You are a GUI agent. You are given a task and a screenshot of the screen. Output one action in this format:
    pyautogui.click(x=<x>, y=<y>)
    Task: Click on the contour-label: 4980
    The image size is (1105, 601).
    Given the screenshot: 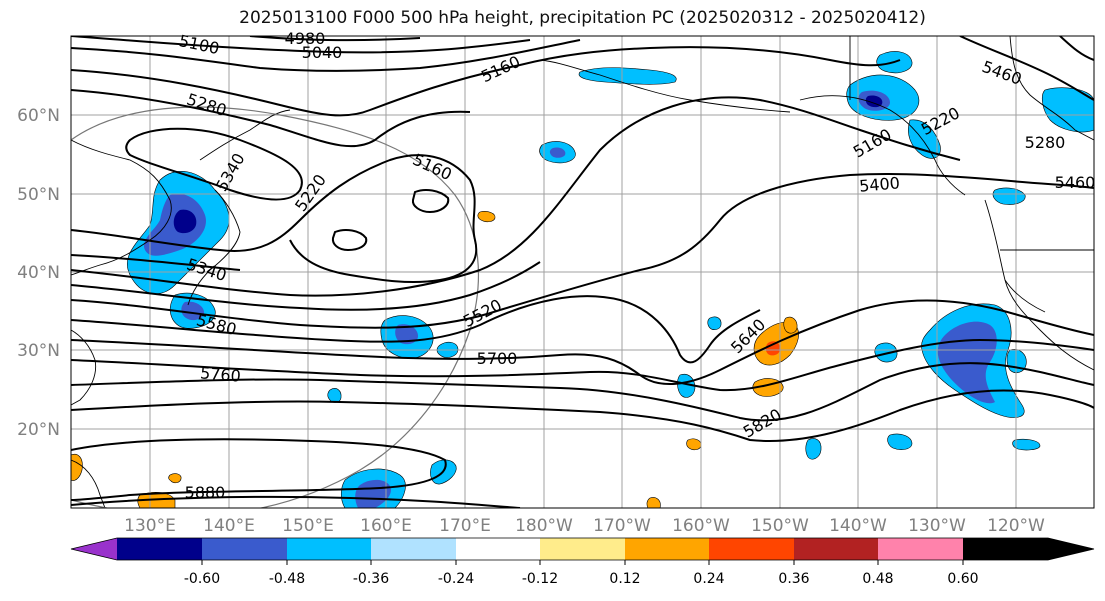 What is the action you would take?
    pyautogui.click(x=305, y=38)
    